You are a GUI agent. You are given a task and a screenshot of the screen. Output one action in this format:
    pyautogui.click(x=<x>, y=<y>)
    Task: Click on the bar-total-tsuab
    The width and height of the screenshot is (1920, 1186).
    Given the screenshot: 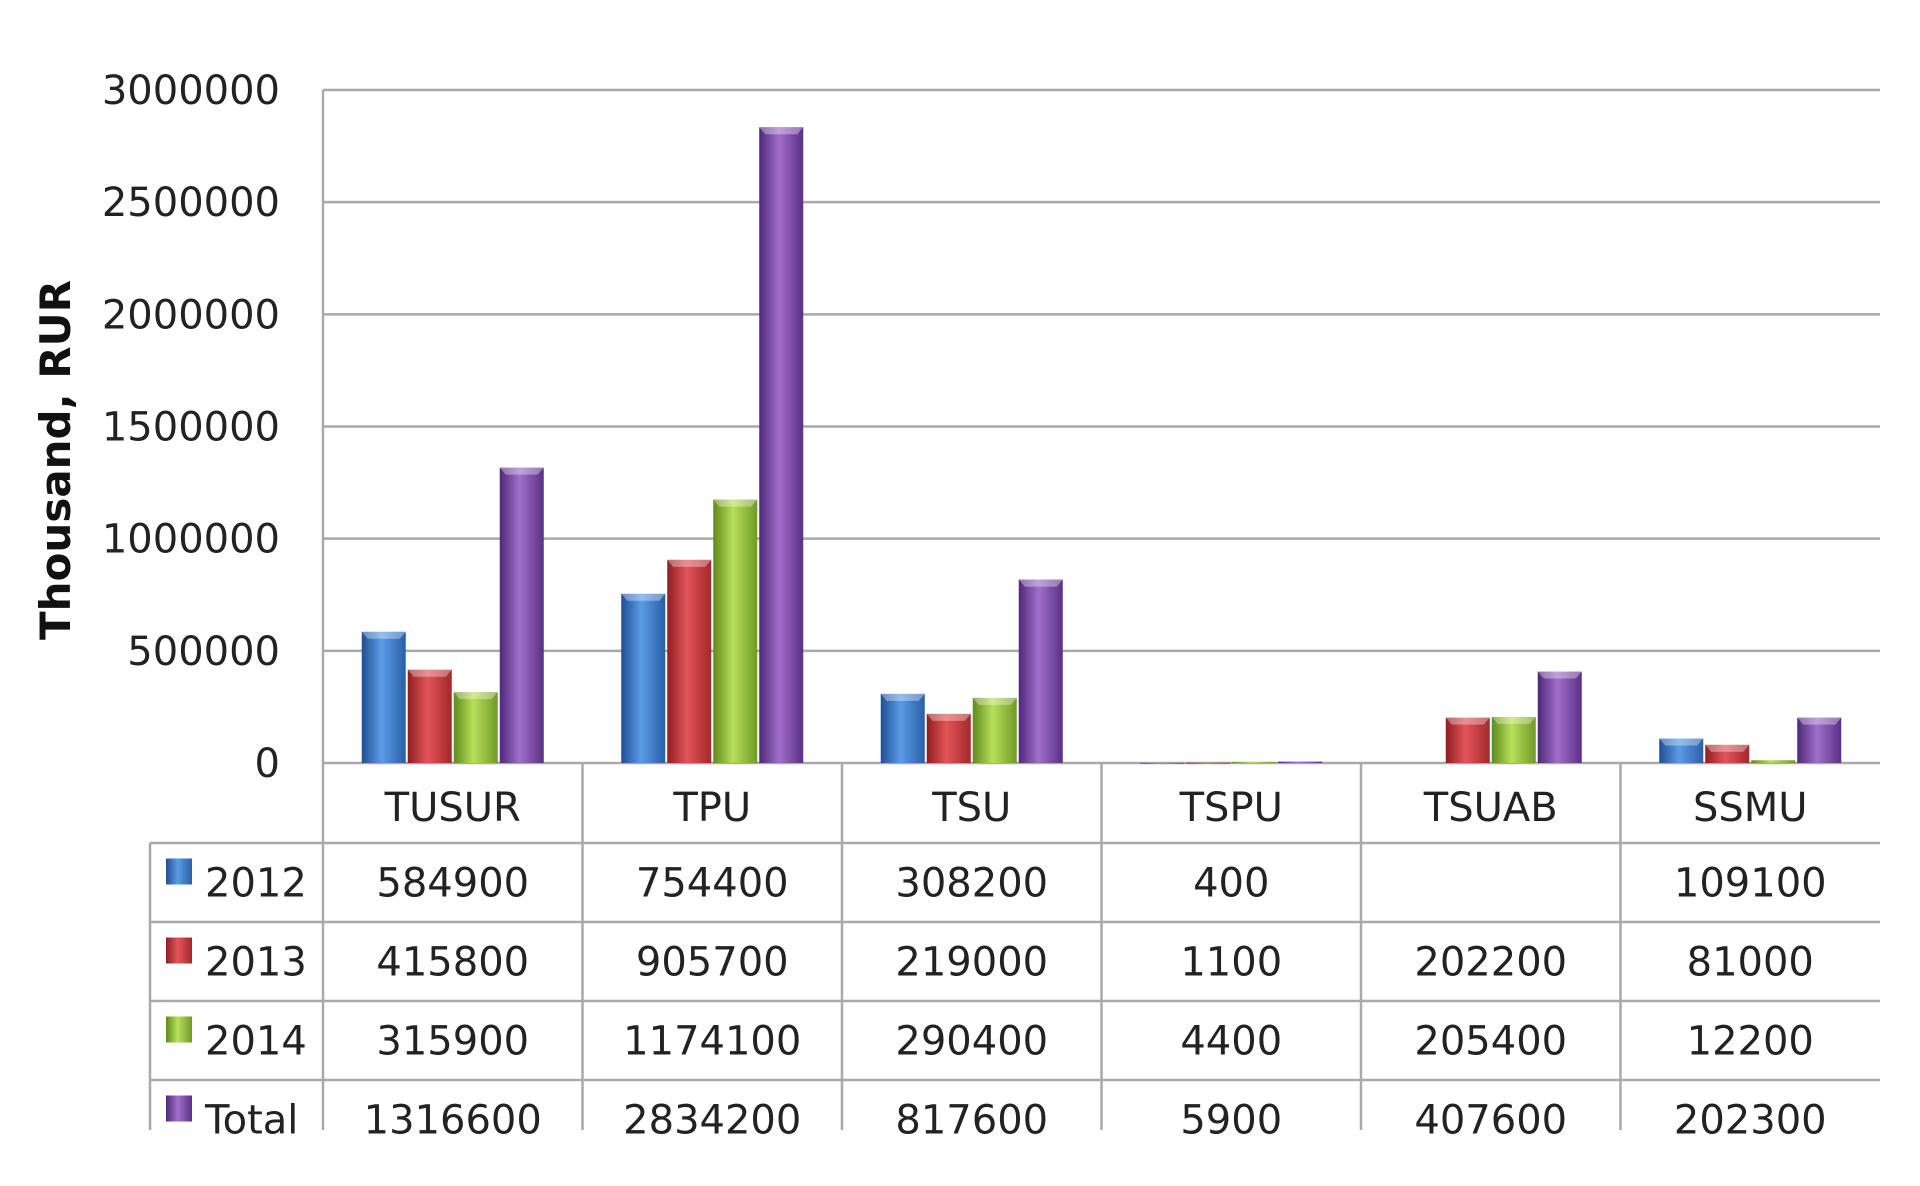 What is the action you would take?
    pyautogui.click(x=1559, y=717)
    